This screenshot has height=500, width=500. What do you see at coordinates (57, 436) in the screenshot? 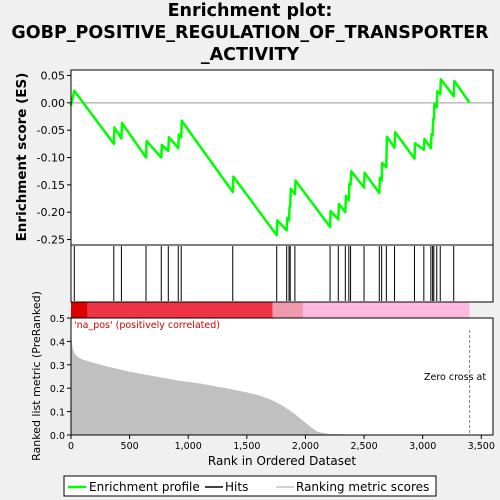
I see `ranking-ytick-label: 0.0` at bounding box center [57, 436].